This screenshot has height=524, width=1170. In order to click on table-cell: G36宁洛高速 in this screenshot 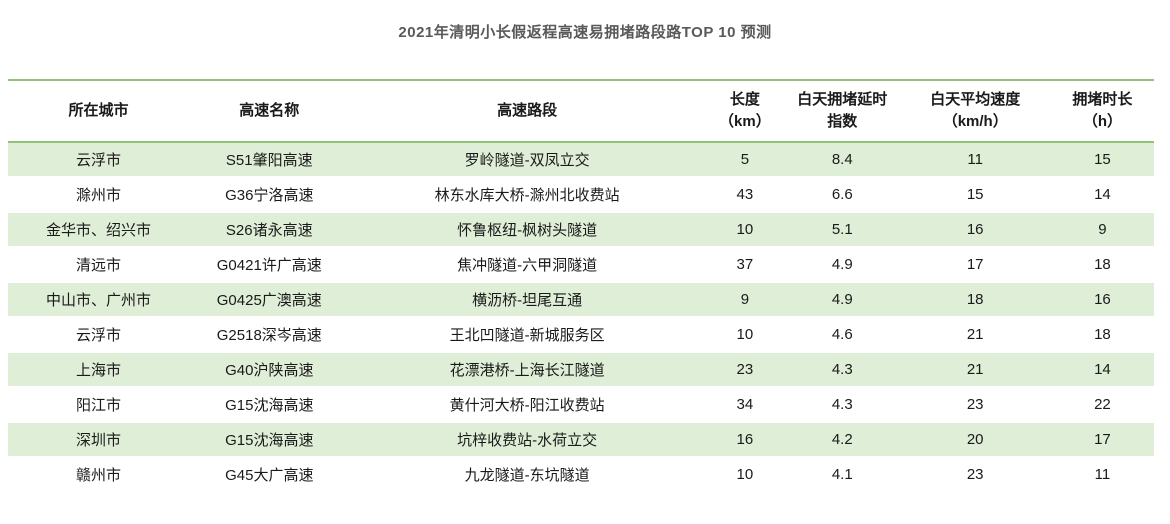, I will do `click(269, 195)`.